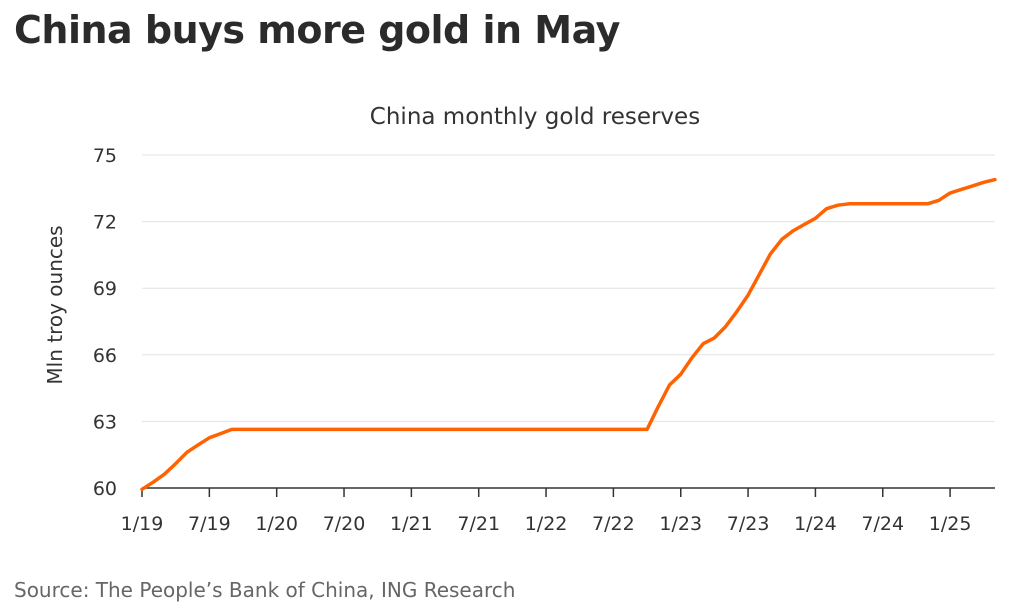 The image size is (1024, 614). What do you see at coordinates (105, 356) in the screenshot?
I see `y-tick-label: 66` at bounding box center [105, 356].